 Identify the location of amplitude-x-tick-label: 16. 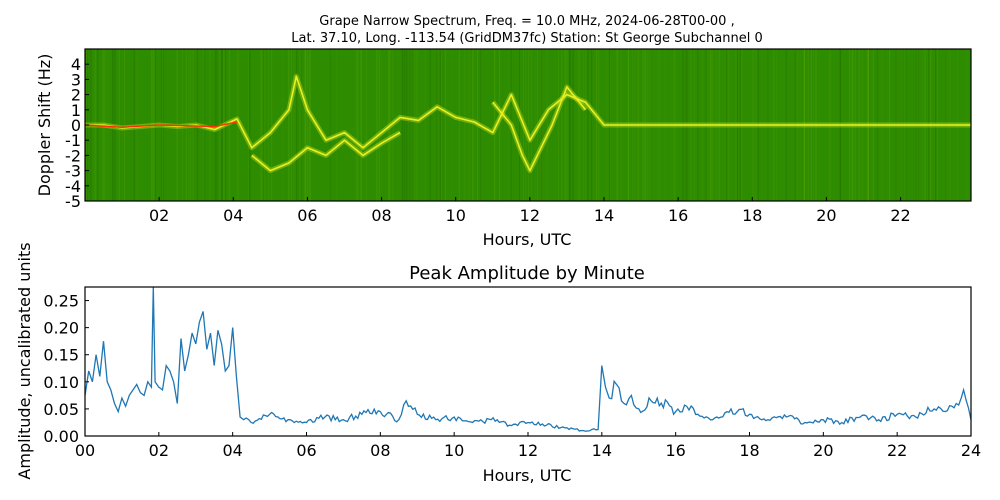
(675, 450).